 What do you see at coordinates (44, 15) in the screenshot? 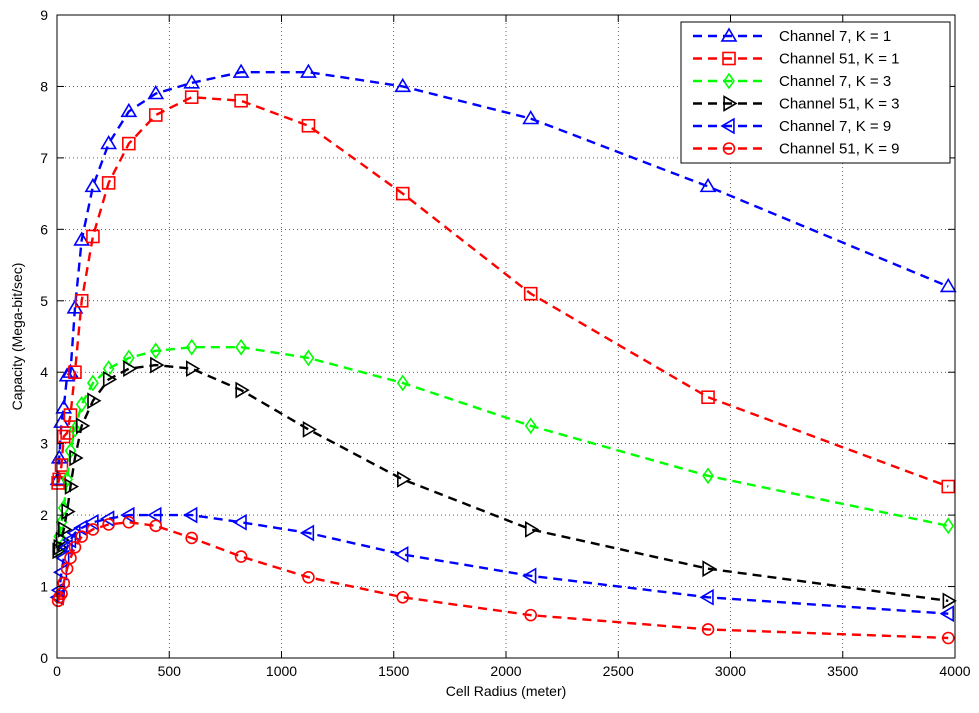
I see `y-tick-label: 9` at bounding box center [44, 15].